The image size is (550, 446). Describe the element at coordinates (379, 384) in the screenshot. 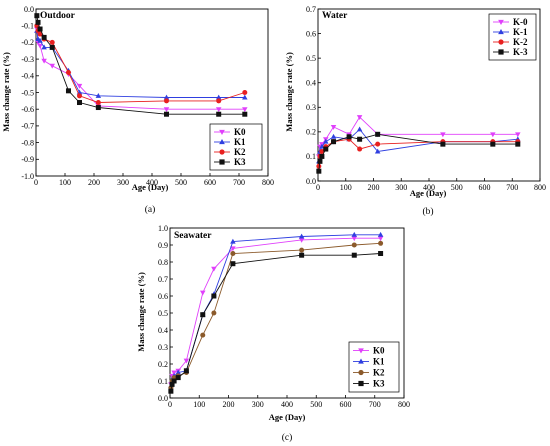

I see `seawater-legend-label-3: K3` at that location.